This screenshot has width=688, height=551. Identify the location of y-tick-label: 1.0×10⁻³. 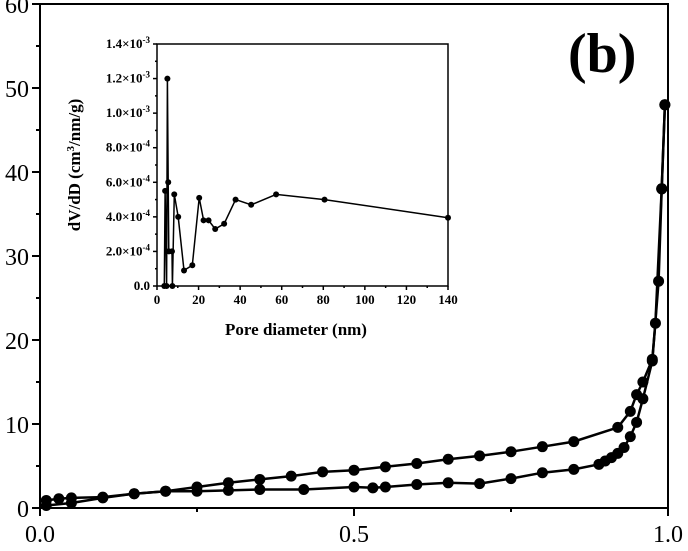
(128, 112).